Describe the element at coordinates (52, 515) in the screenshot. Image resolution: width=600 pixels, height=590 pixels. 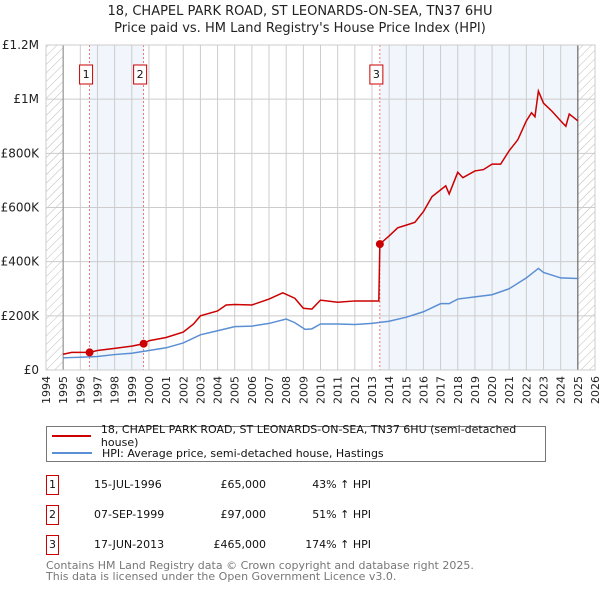
I see `sale-number: 2` at that location.